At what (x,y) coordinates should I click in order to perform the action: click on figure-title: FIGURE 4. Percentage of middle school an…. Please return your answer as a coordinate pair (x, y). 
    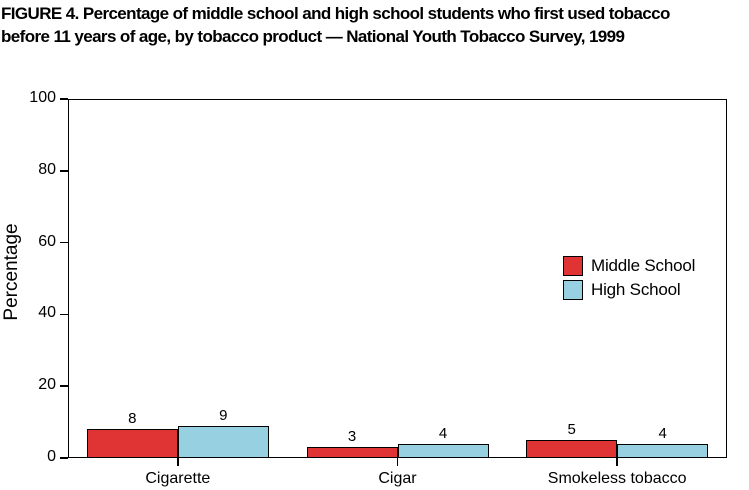
    Looking at the image, I should click on (335, 25).